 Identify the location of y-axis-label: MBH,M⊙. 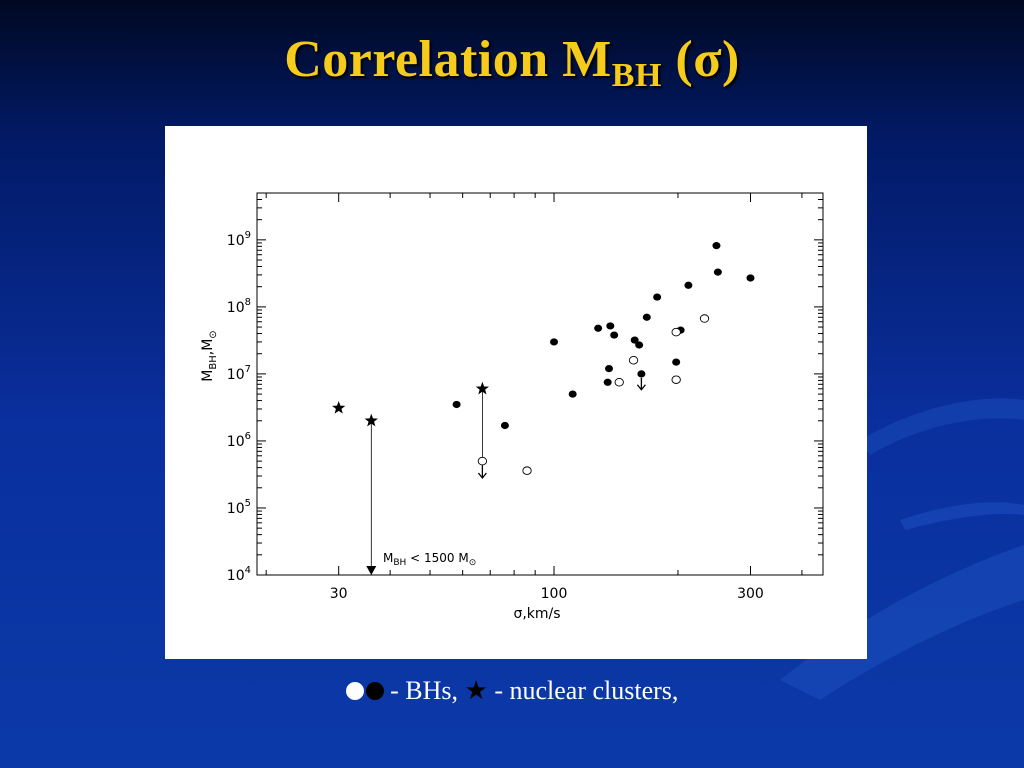
(209, 355).